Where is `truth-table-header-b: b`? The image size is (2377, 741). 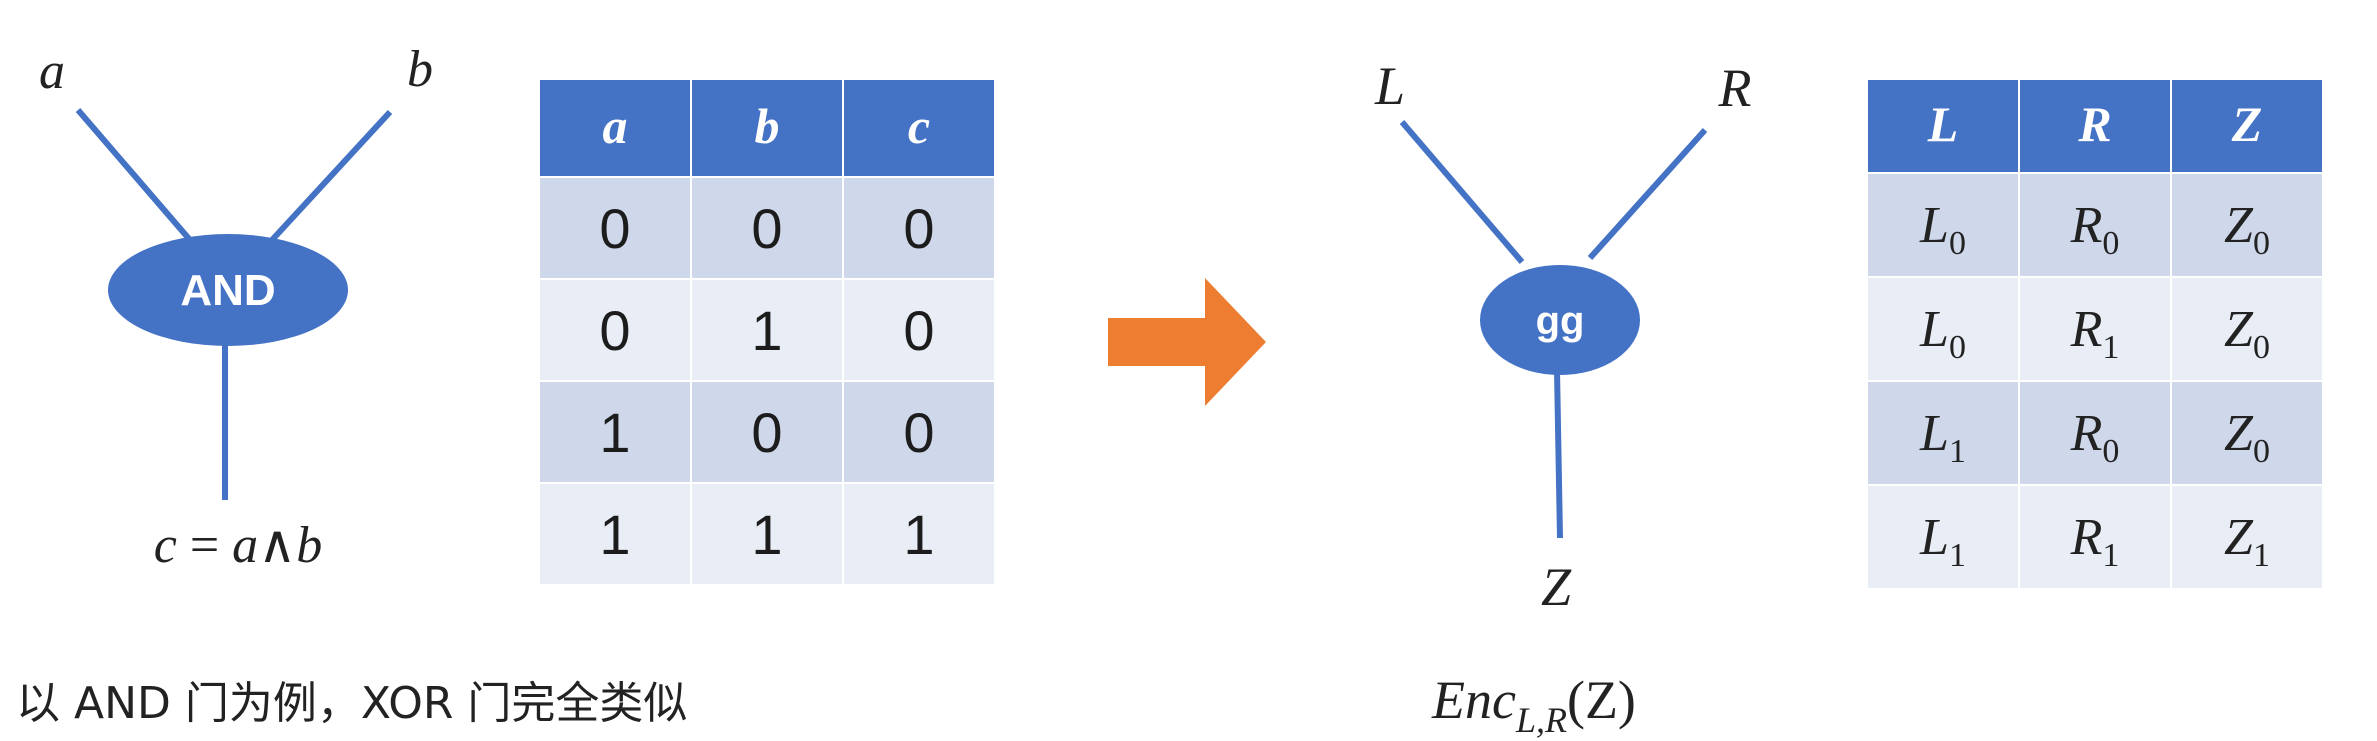 truth-table-header-b: b is located at coordinates (767, 126).